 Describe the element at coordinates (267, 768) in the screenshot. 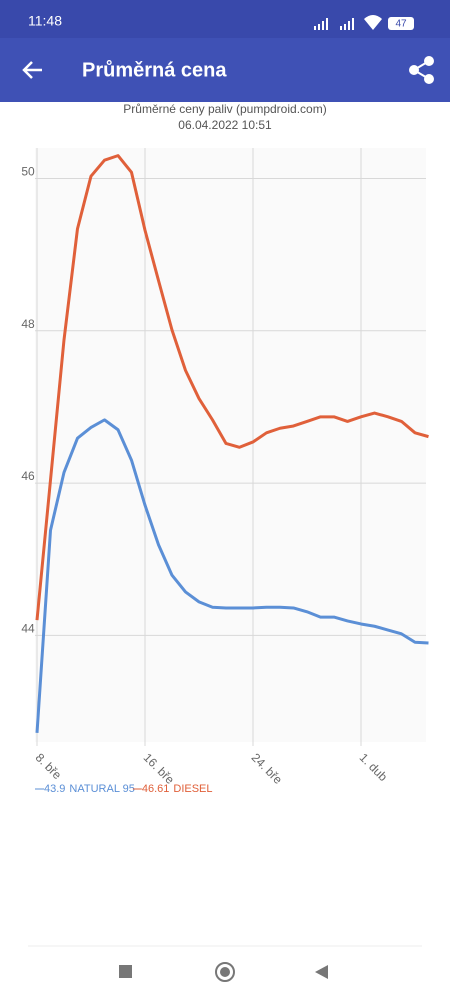

I see `x-tick-label: 24. bře` at that location.